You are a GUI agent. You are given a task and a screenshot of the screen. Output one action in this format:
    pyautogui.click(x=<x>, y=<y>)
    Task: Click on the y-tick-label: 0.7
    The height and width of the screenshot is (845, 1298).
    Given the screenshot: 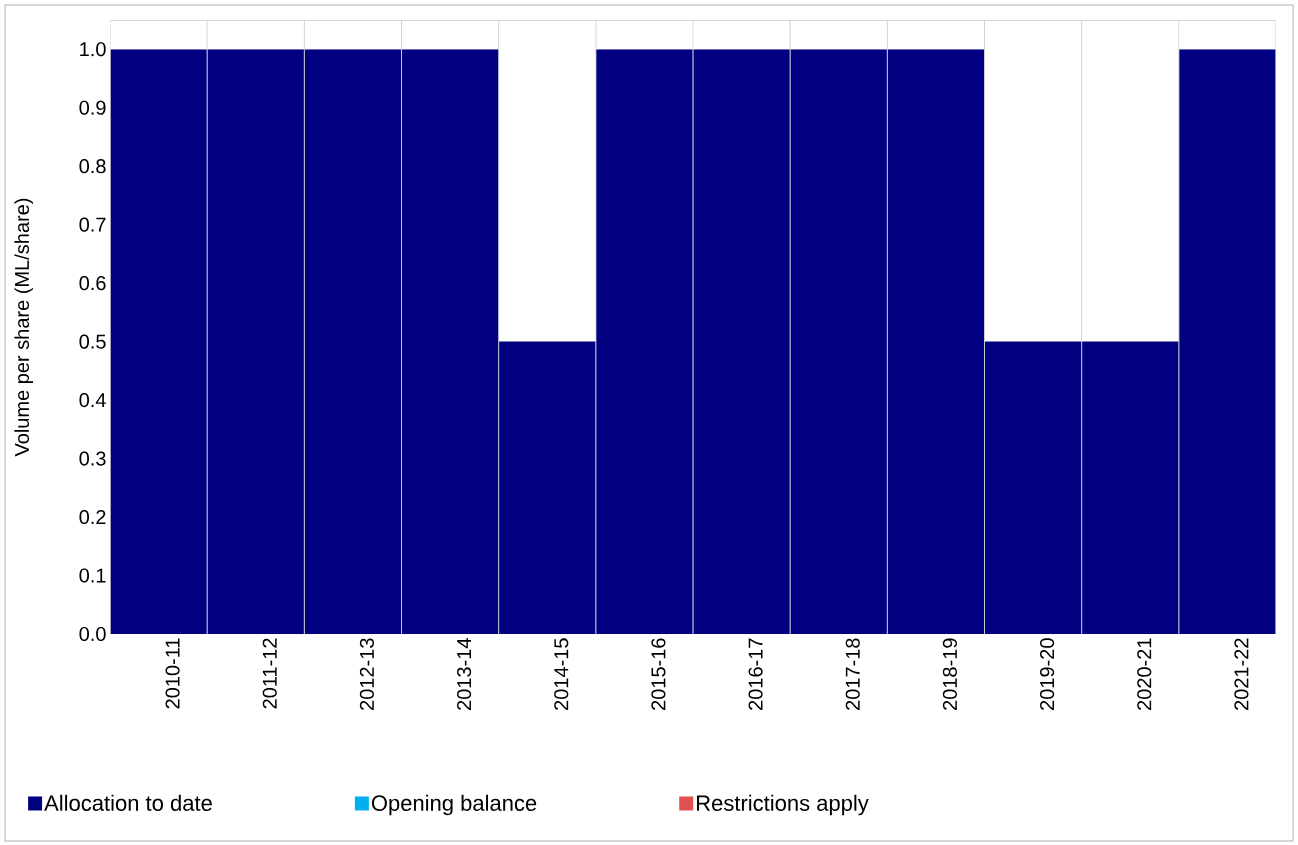 What is the action you would take?
    pyautogui.click(x=92, y=224)
    